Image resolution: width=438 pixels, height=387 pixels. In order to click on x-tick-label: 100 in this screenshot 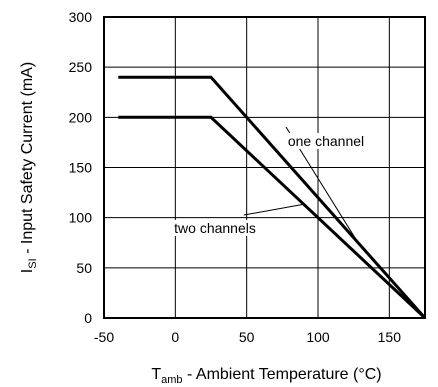, I will do `click(318, 337)`.